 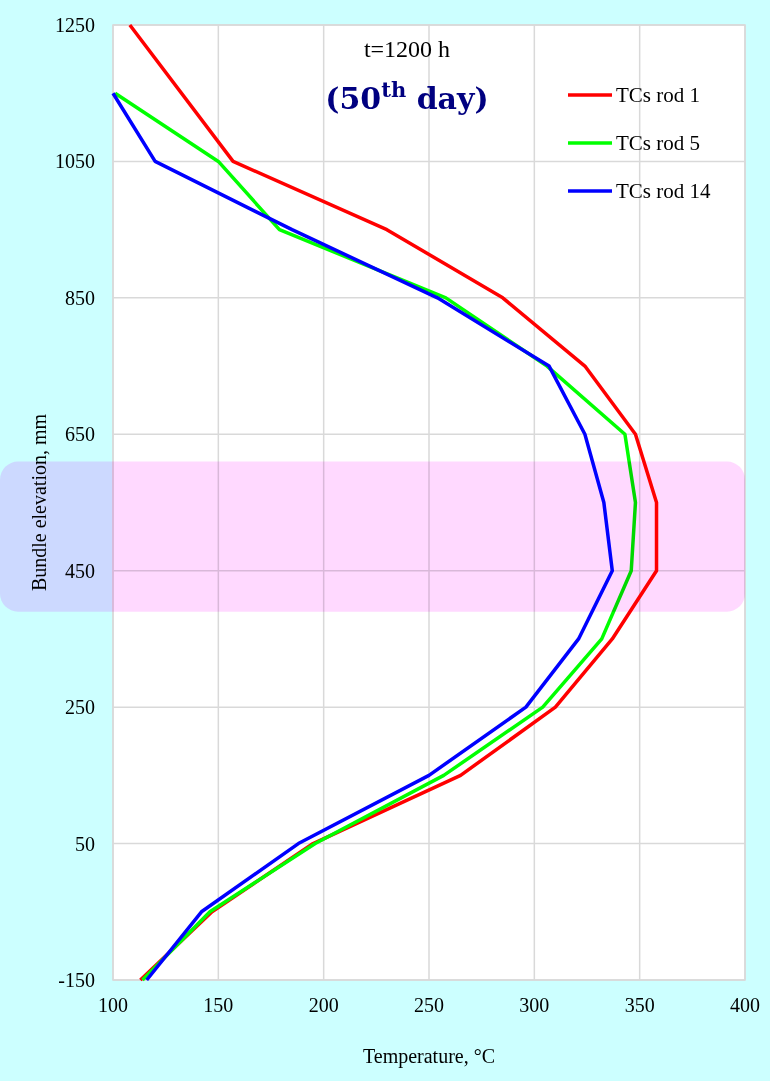 I want to click on y-tick-label: -150, so click(x=76, y=980).